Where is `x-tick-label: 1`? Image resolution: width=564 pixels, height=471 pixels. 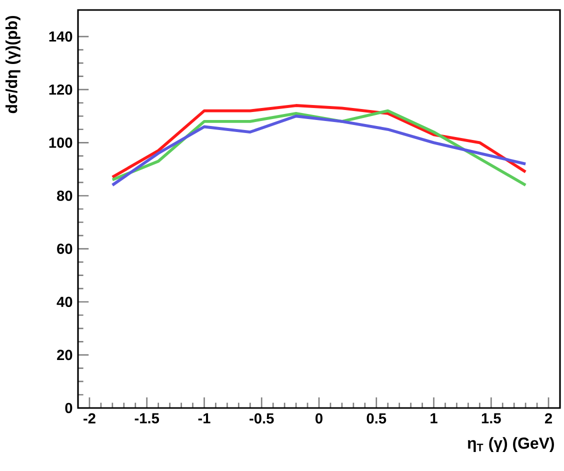 x-tick-label: 1 is located at coordinates (434, 418).